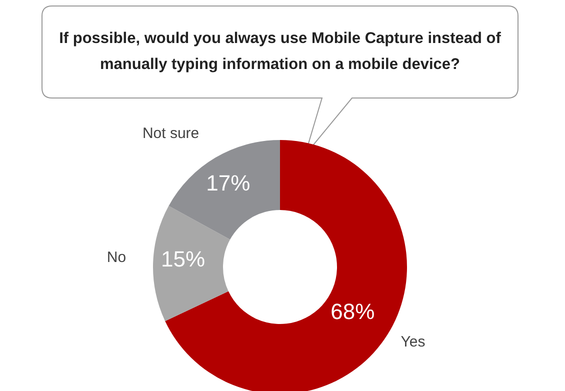 The height and width of the screenshot is (391, 565). What do you see at coordinates (171, 133) in the screenshot?
I see `slice-label: Not sure` at bounding box center [171, 133].